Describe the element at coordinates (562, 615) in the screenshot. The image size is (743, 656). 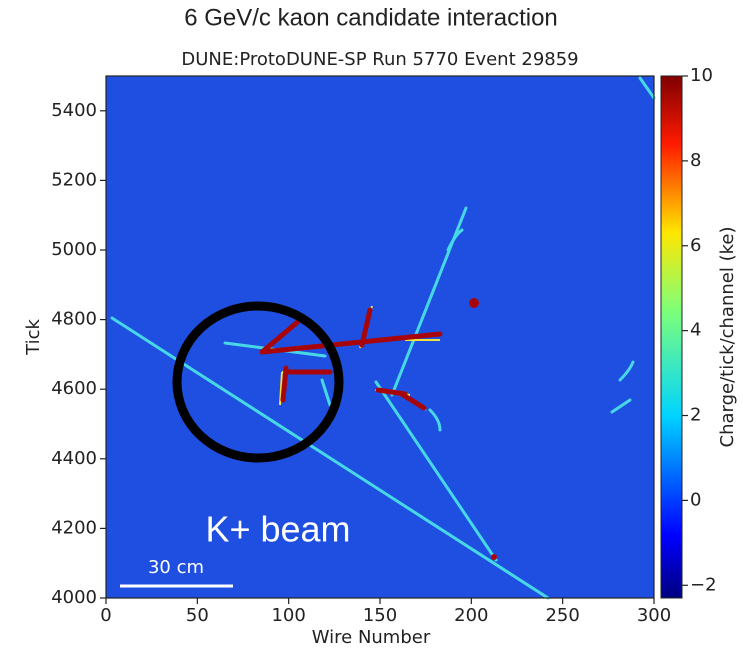
I see `x-tick-label: 250` at that location.